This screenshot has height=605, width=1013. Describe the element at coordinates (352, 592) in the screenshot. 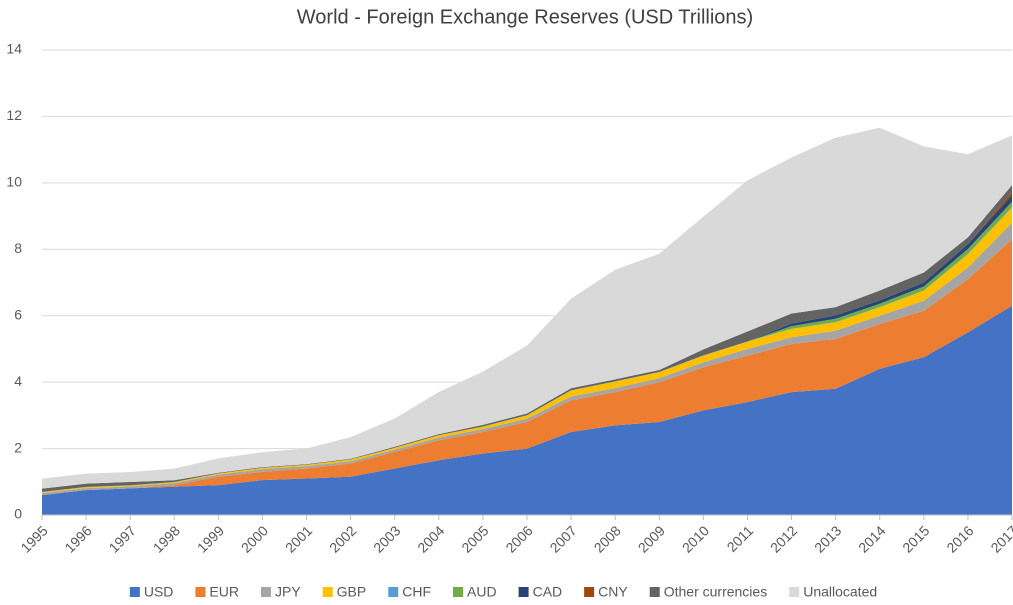

I see `legend-label: GBP` at that location.